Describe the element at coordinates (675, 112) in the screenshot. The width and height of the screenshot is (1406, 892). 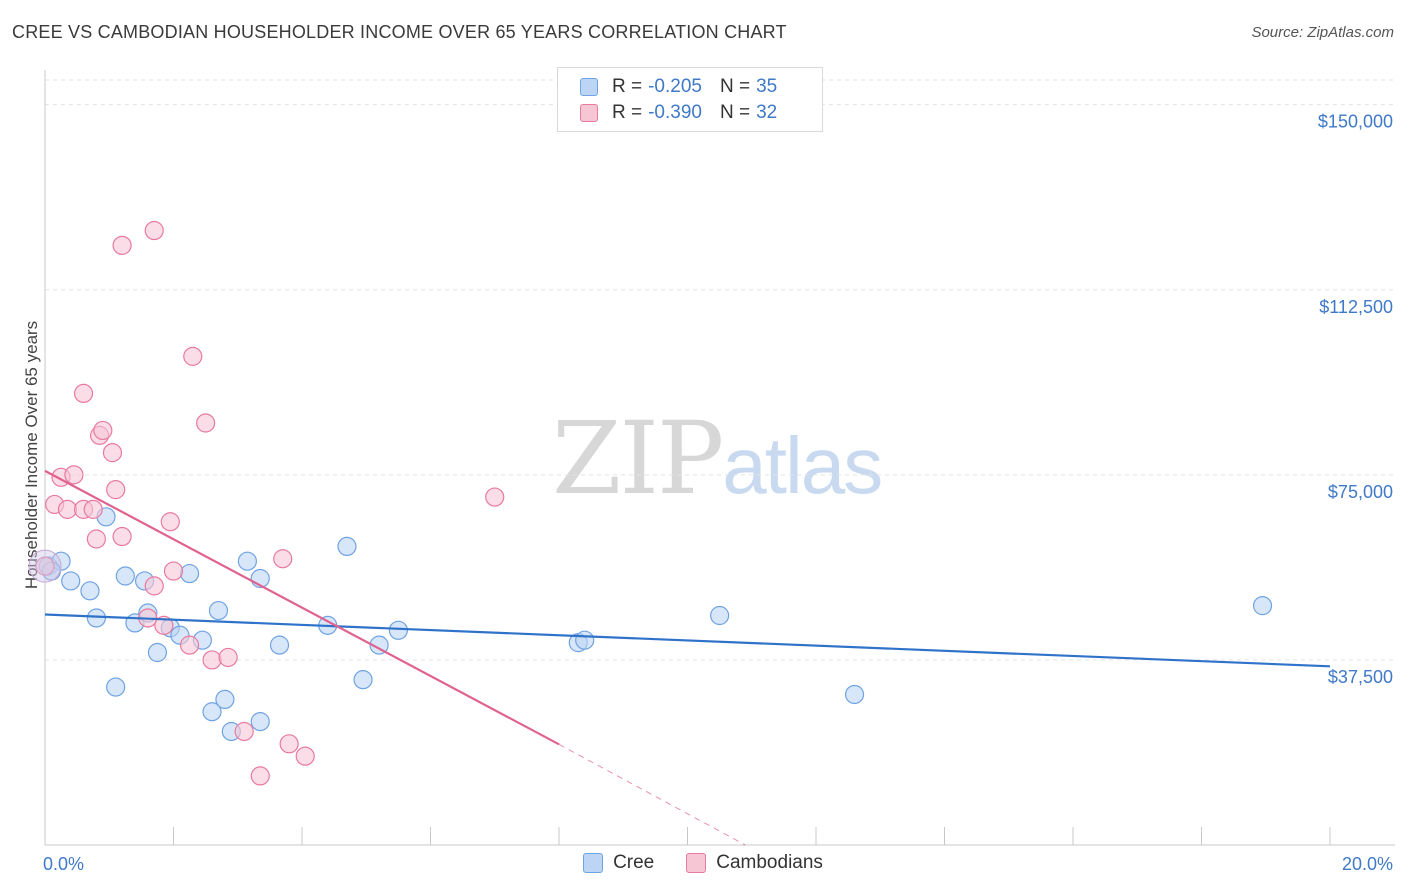
I see `legend-r-value-cambodians: -0.390` at that location.